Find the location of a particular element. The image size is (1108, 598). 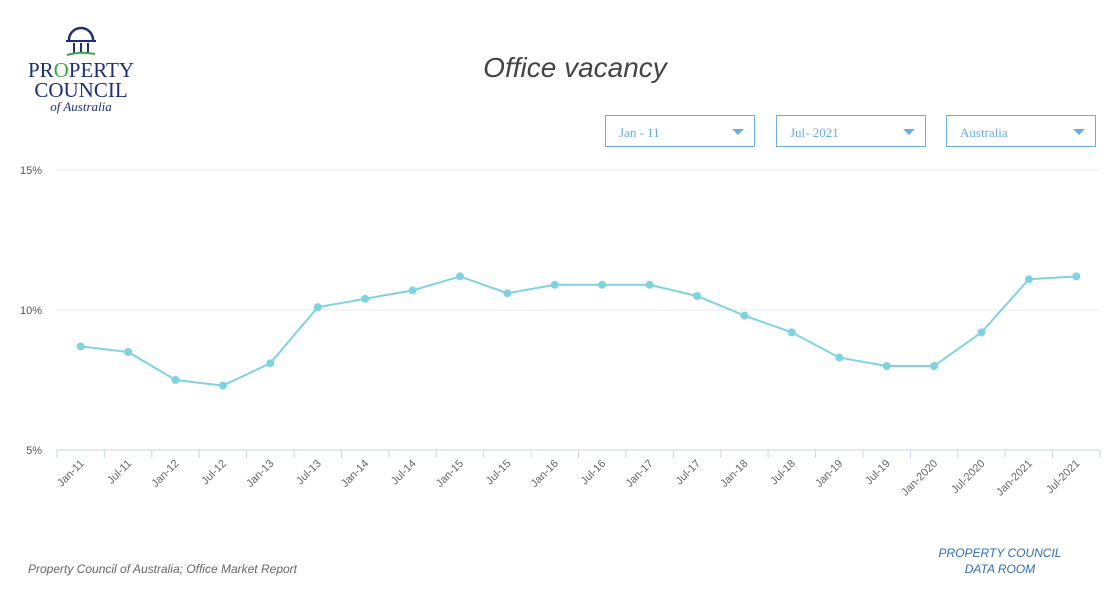

x-tick-label: Jul-17 is located at coordinates (688, 473).